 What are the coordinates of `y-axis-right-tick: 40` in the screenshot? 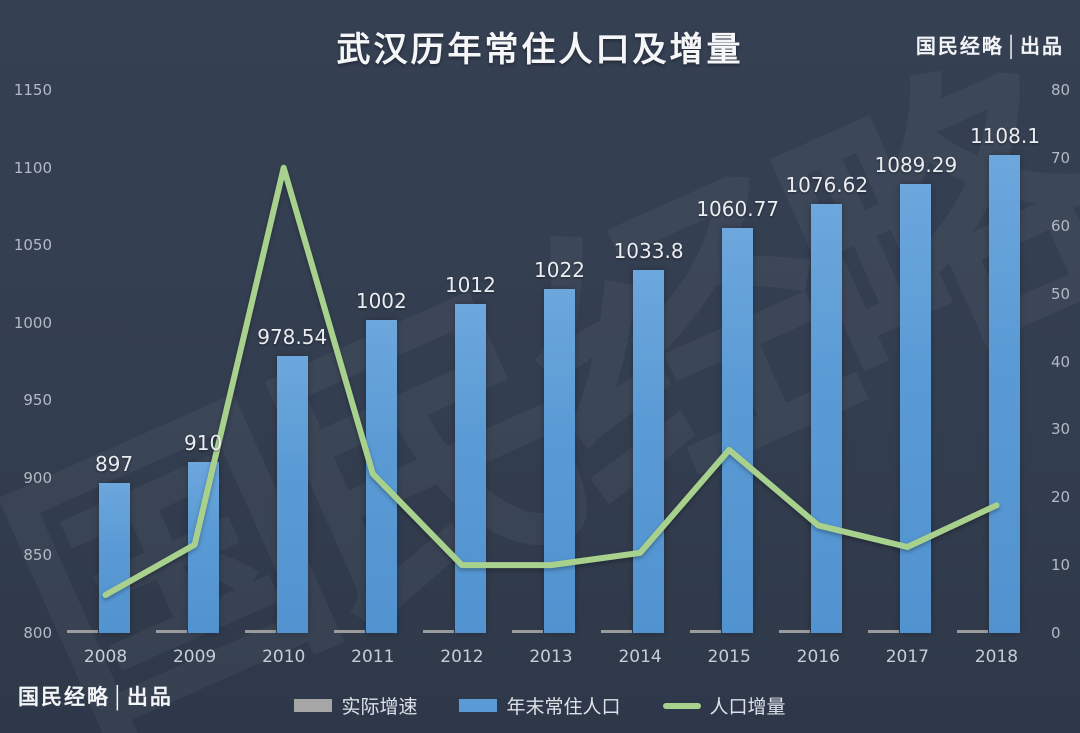 It's located at (1061, 361).